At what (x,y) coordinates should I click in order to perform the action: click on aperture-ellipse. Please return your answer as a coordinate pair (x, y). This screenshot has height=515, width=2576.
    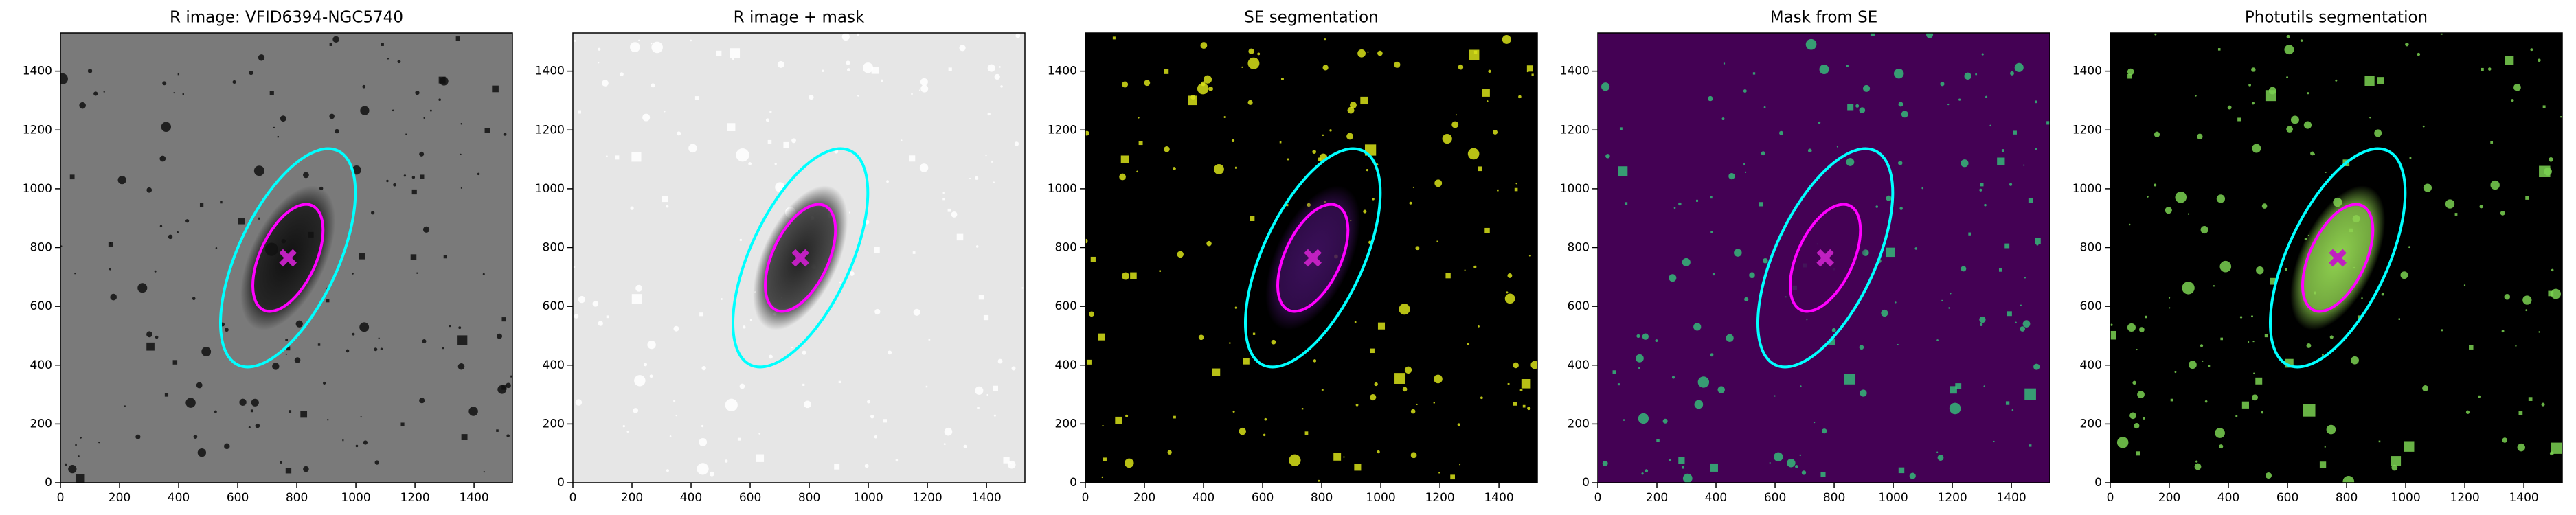
    Looking at the image, I should click on (2337, 258).